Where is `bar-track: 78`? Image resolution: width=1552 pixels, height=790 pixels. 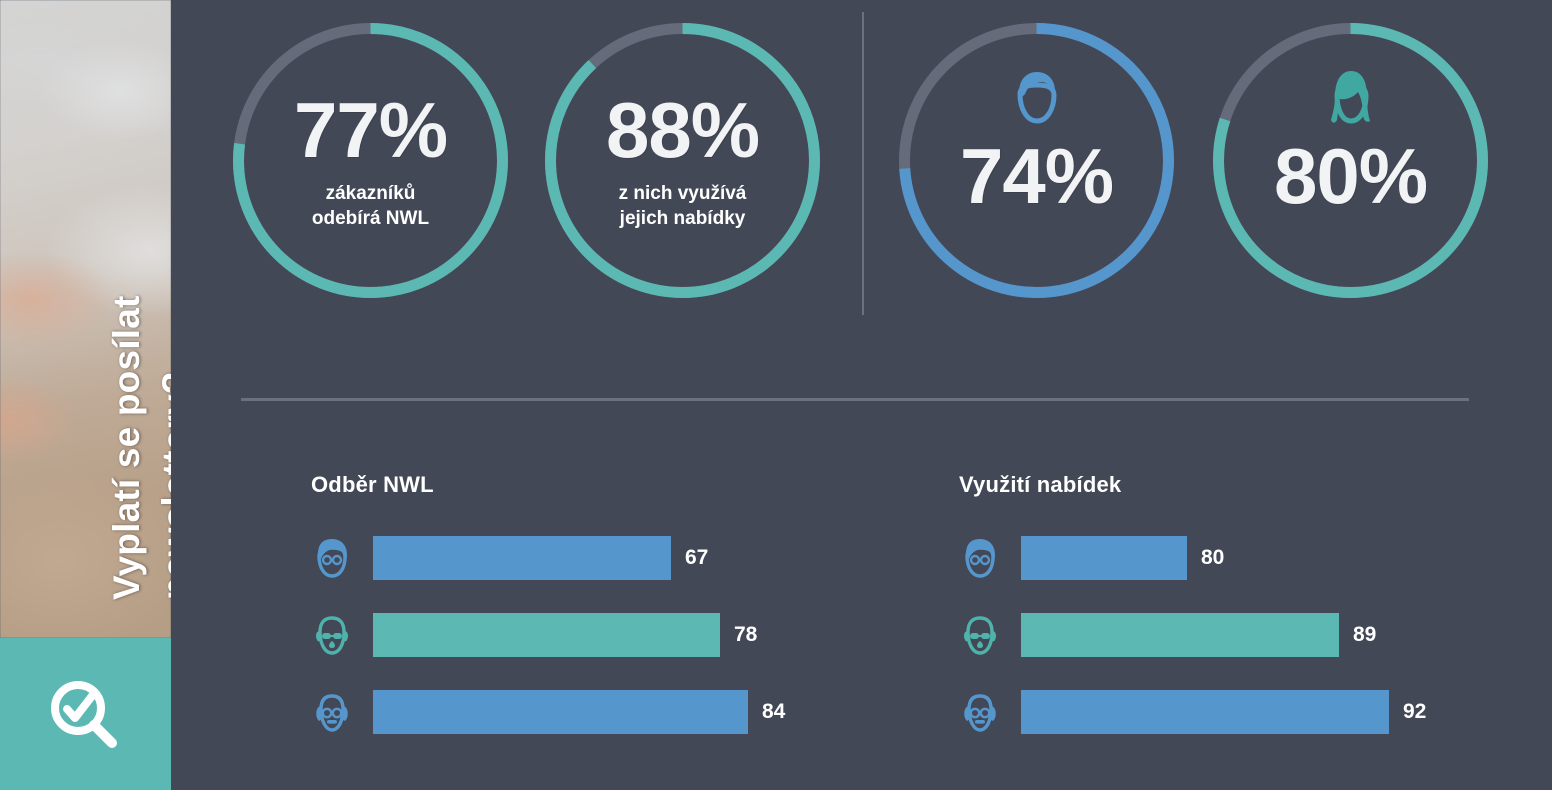 bar-track: 78 is located at coordinates (565, 635).